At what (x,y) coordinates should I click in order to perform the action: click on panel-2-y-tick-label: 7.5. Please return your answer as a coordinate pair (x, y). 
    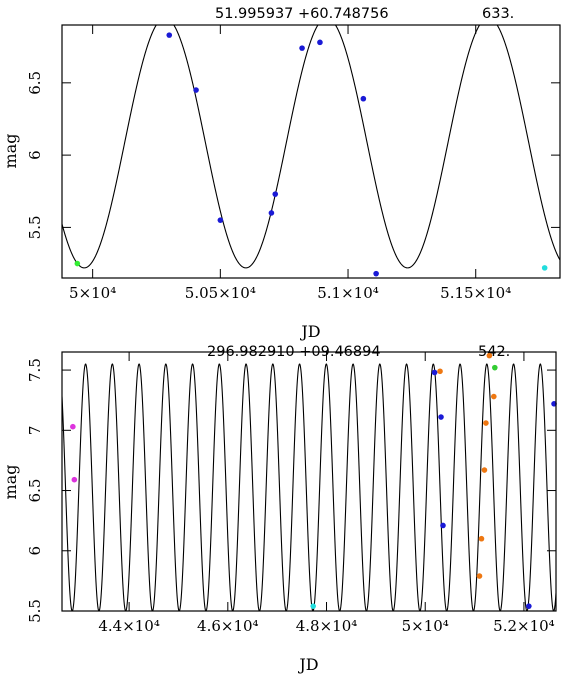
    Looking at the image, I should click on (35, 370).